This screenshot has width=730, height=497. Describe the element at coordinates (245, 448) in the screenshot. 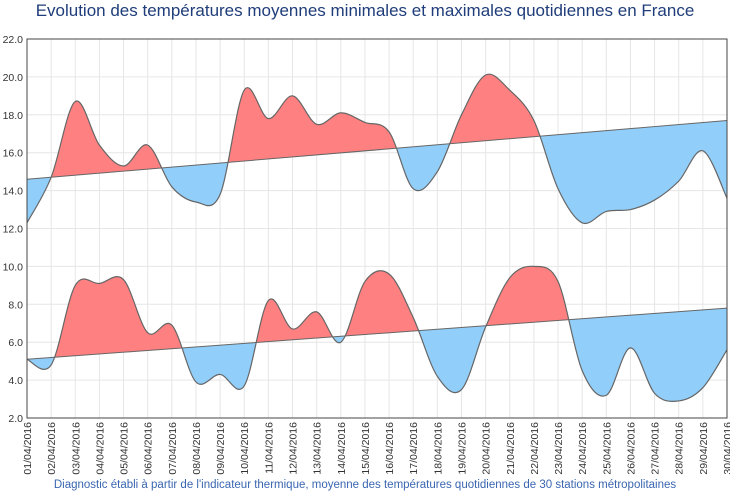

I see `x-tick-label: 10/04/2016` at that location.